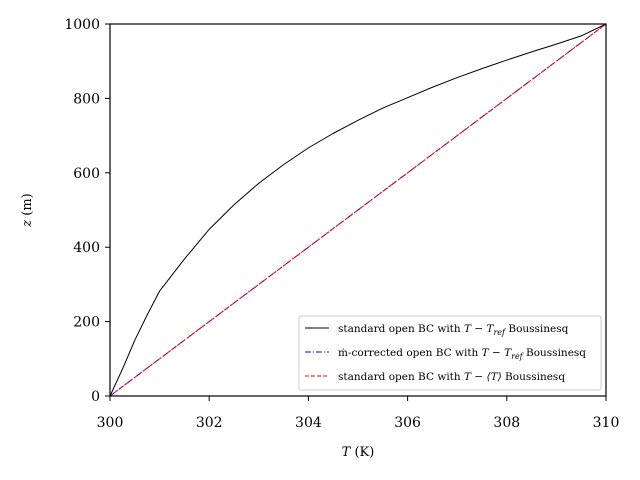 The image size is (640, 480). Describe the element at coordinates (86, 99) in the screenshot. I see `y-tick-label: 800` at that location.